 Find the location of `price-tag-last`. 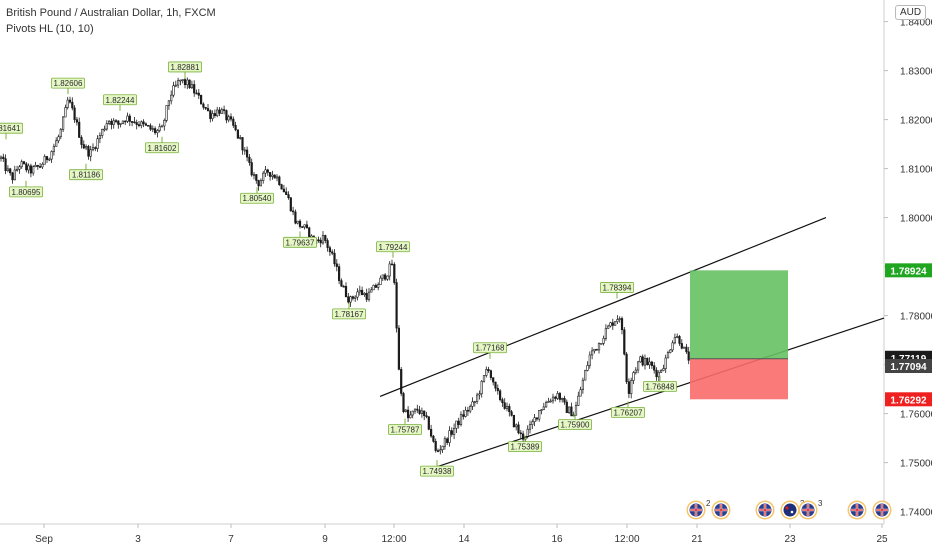

price-tag-last is located at coordinates (908, 365).